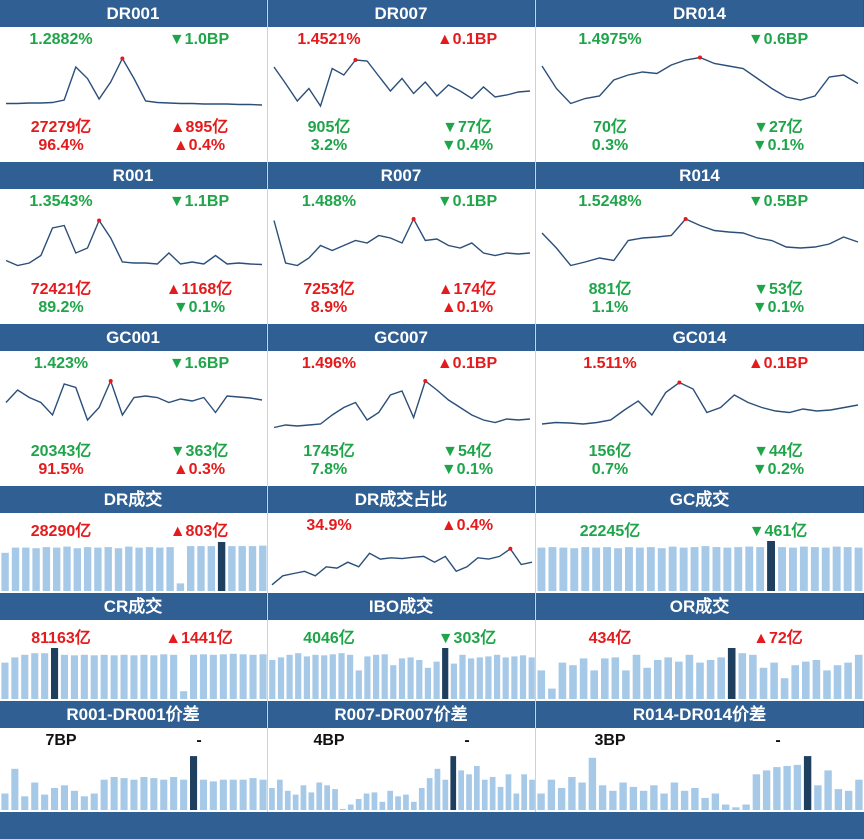 The image size is (864, 839). What do you see at coordinates (610, 289) in the screenshot?
I see `volume-value: 881亿` at bounding box center [610, 289].